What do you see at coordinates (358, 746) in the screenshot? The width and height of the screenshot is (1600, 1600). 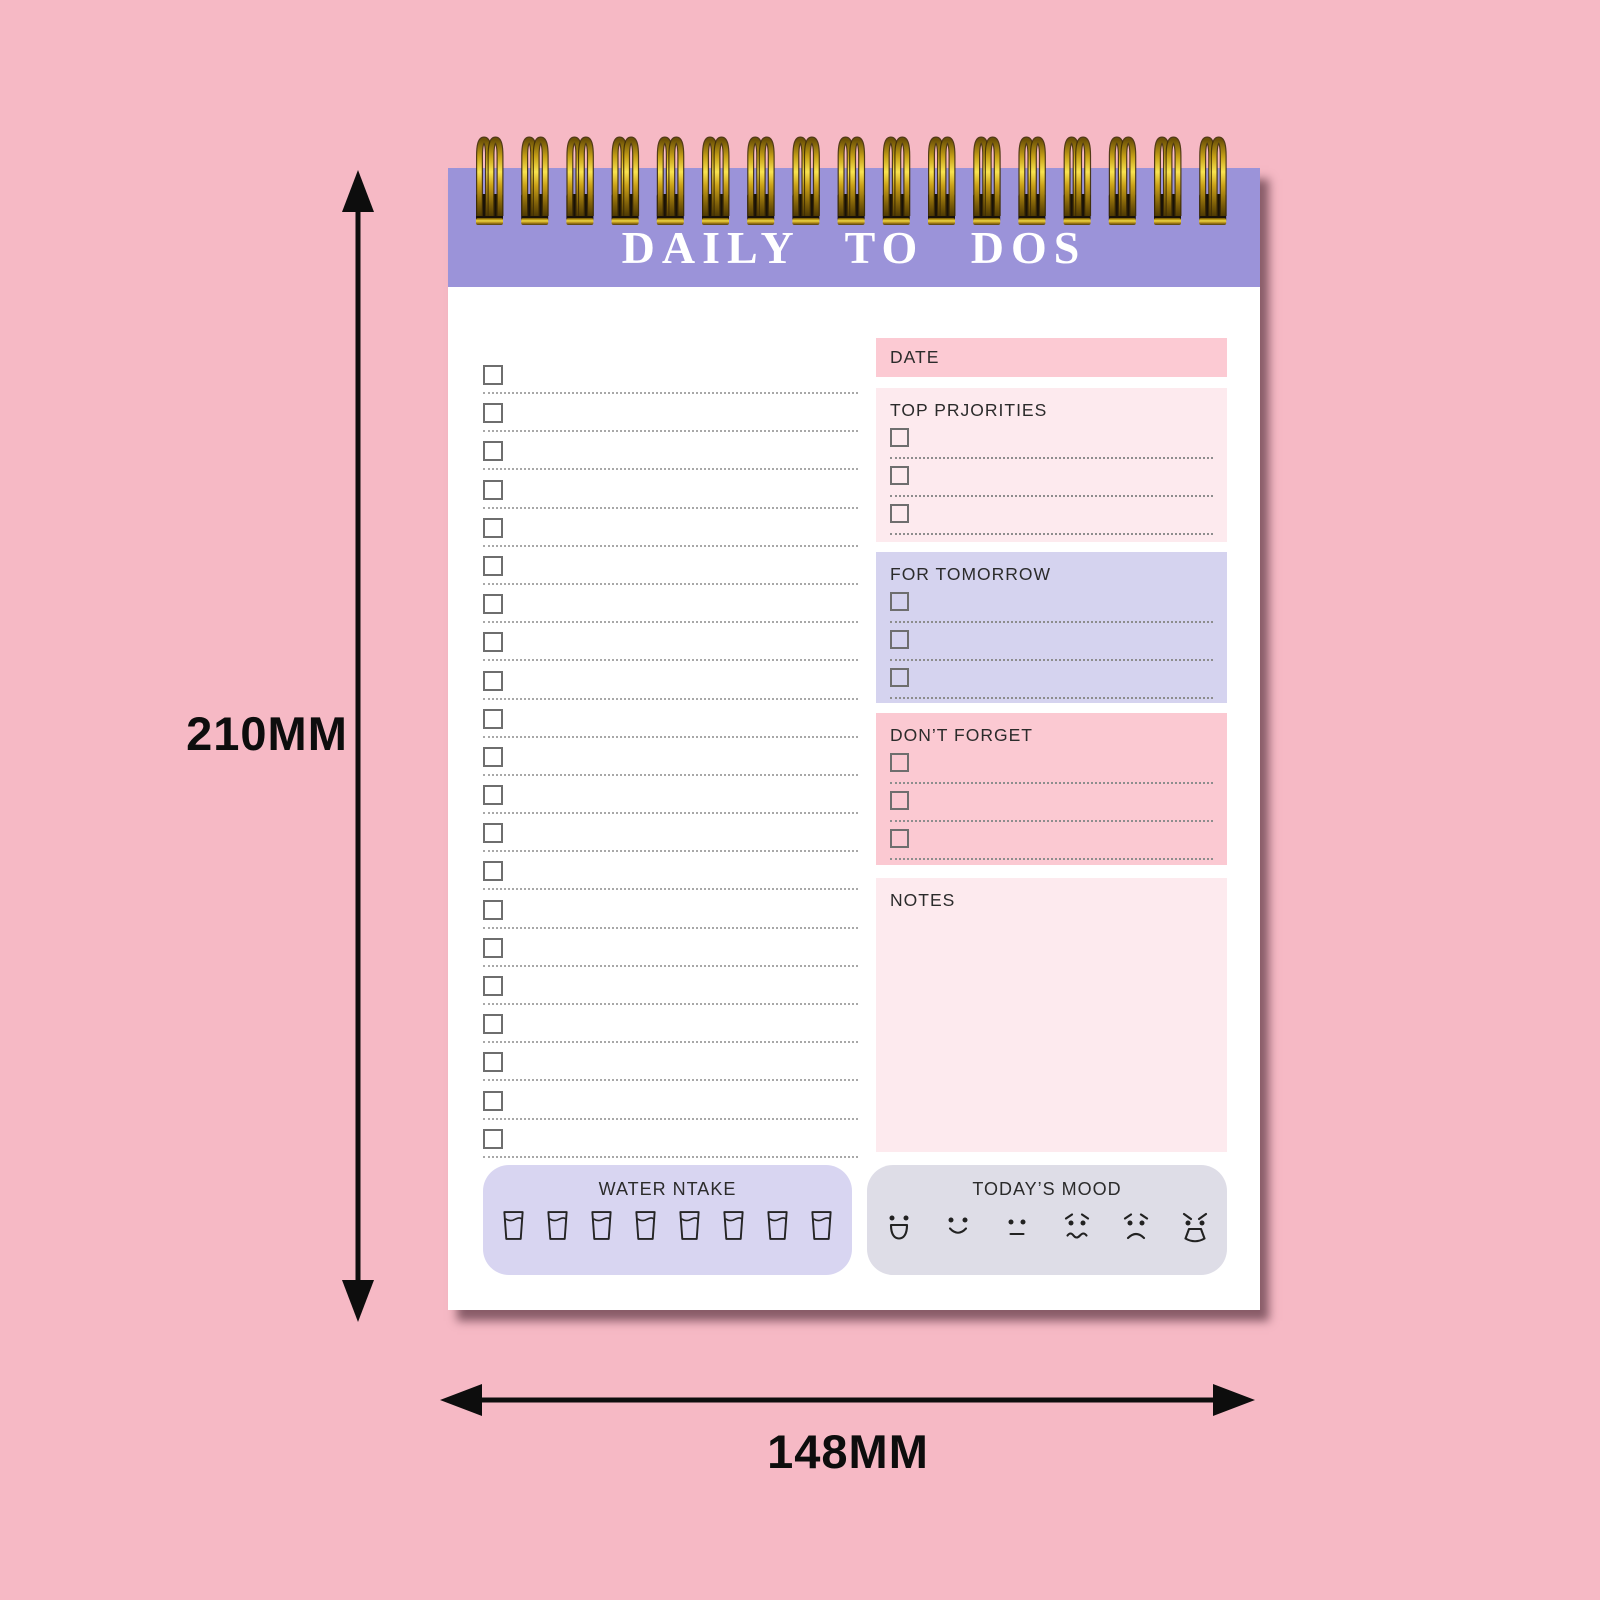 I see `height-dimension-arrow` at bounding box center [358, 746].